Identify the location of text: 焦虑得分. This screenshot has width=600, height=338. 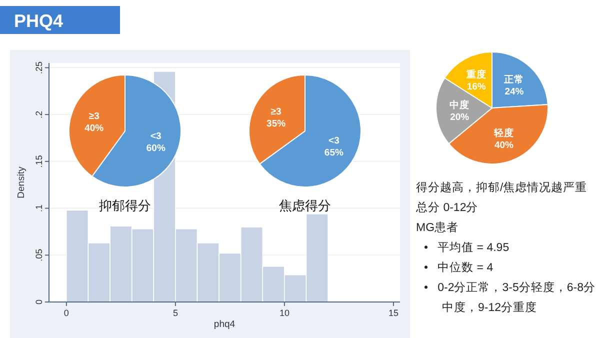
(305, 205).